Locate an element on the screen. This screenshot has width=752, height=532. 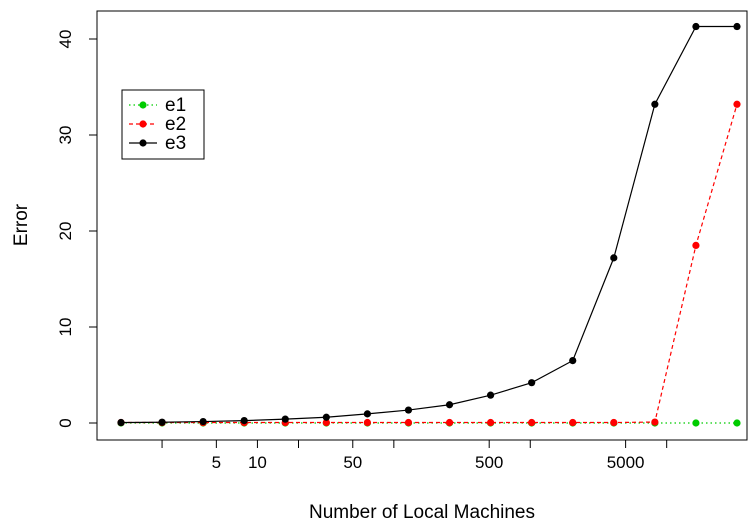
legend-label-e1: e1 is located at coordinates (175, 105).